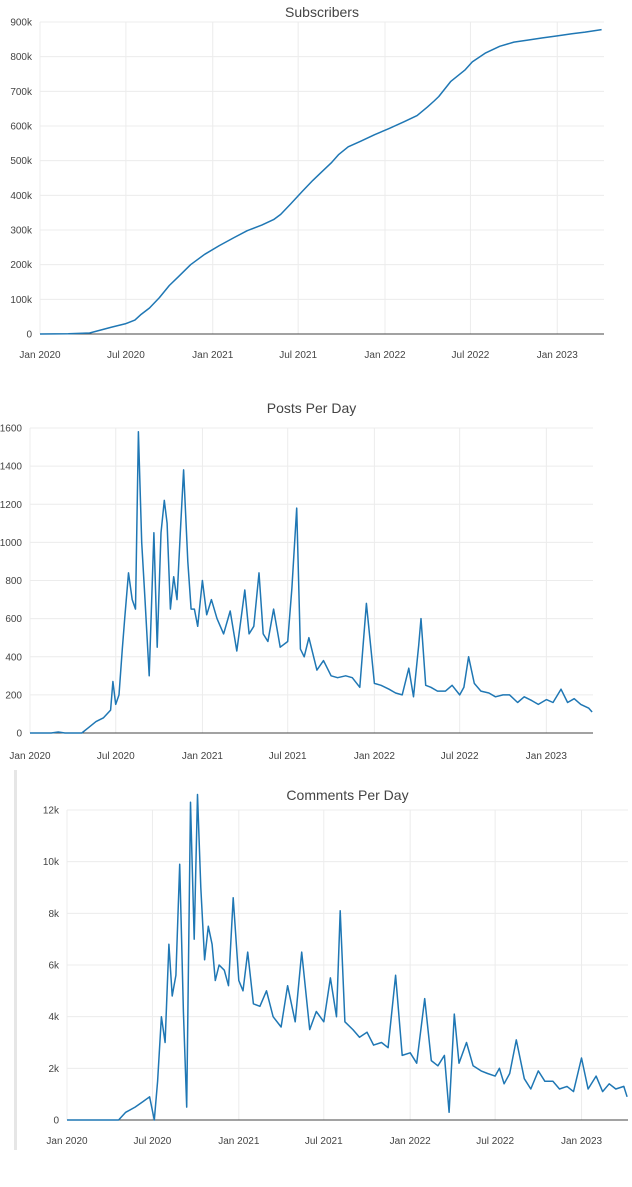  Describe the element at coordinates (558, 355) in the screenshot. I see `subscribers-x-tick-label: Jan 2023` at that location.